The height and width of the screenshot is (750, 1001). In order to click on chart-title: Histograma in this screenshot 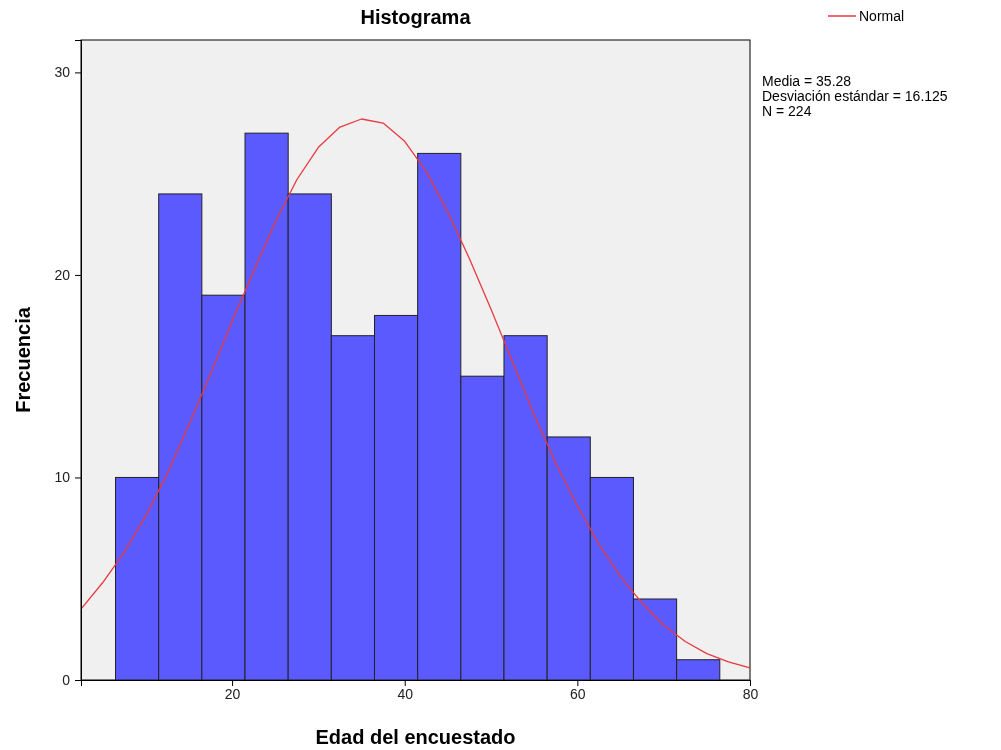, I will do `click(416, 17)`.